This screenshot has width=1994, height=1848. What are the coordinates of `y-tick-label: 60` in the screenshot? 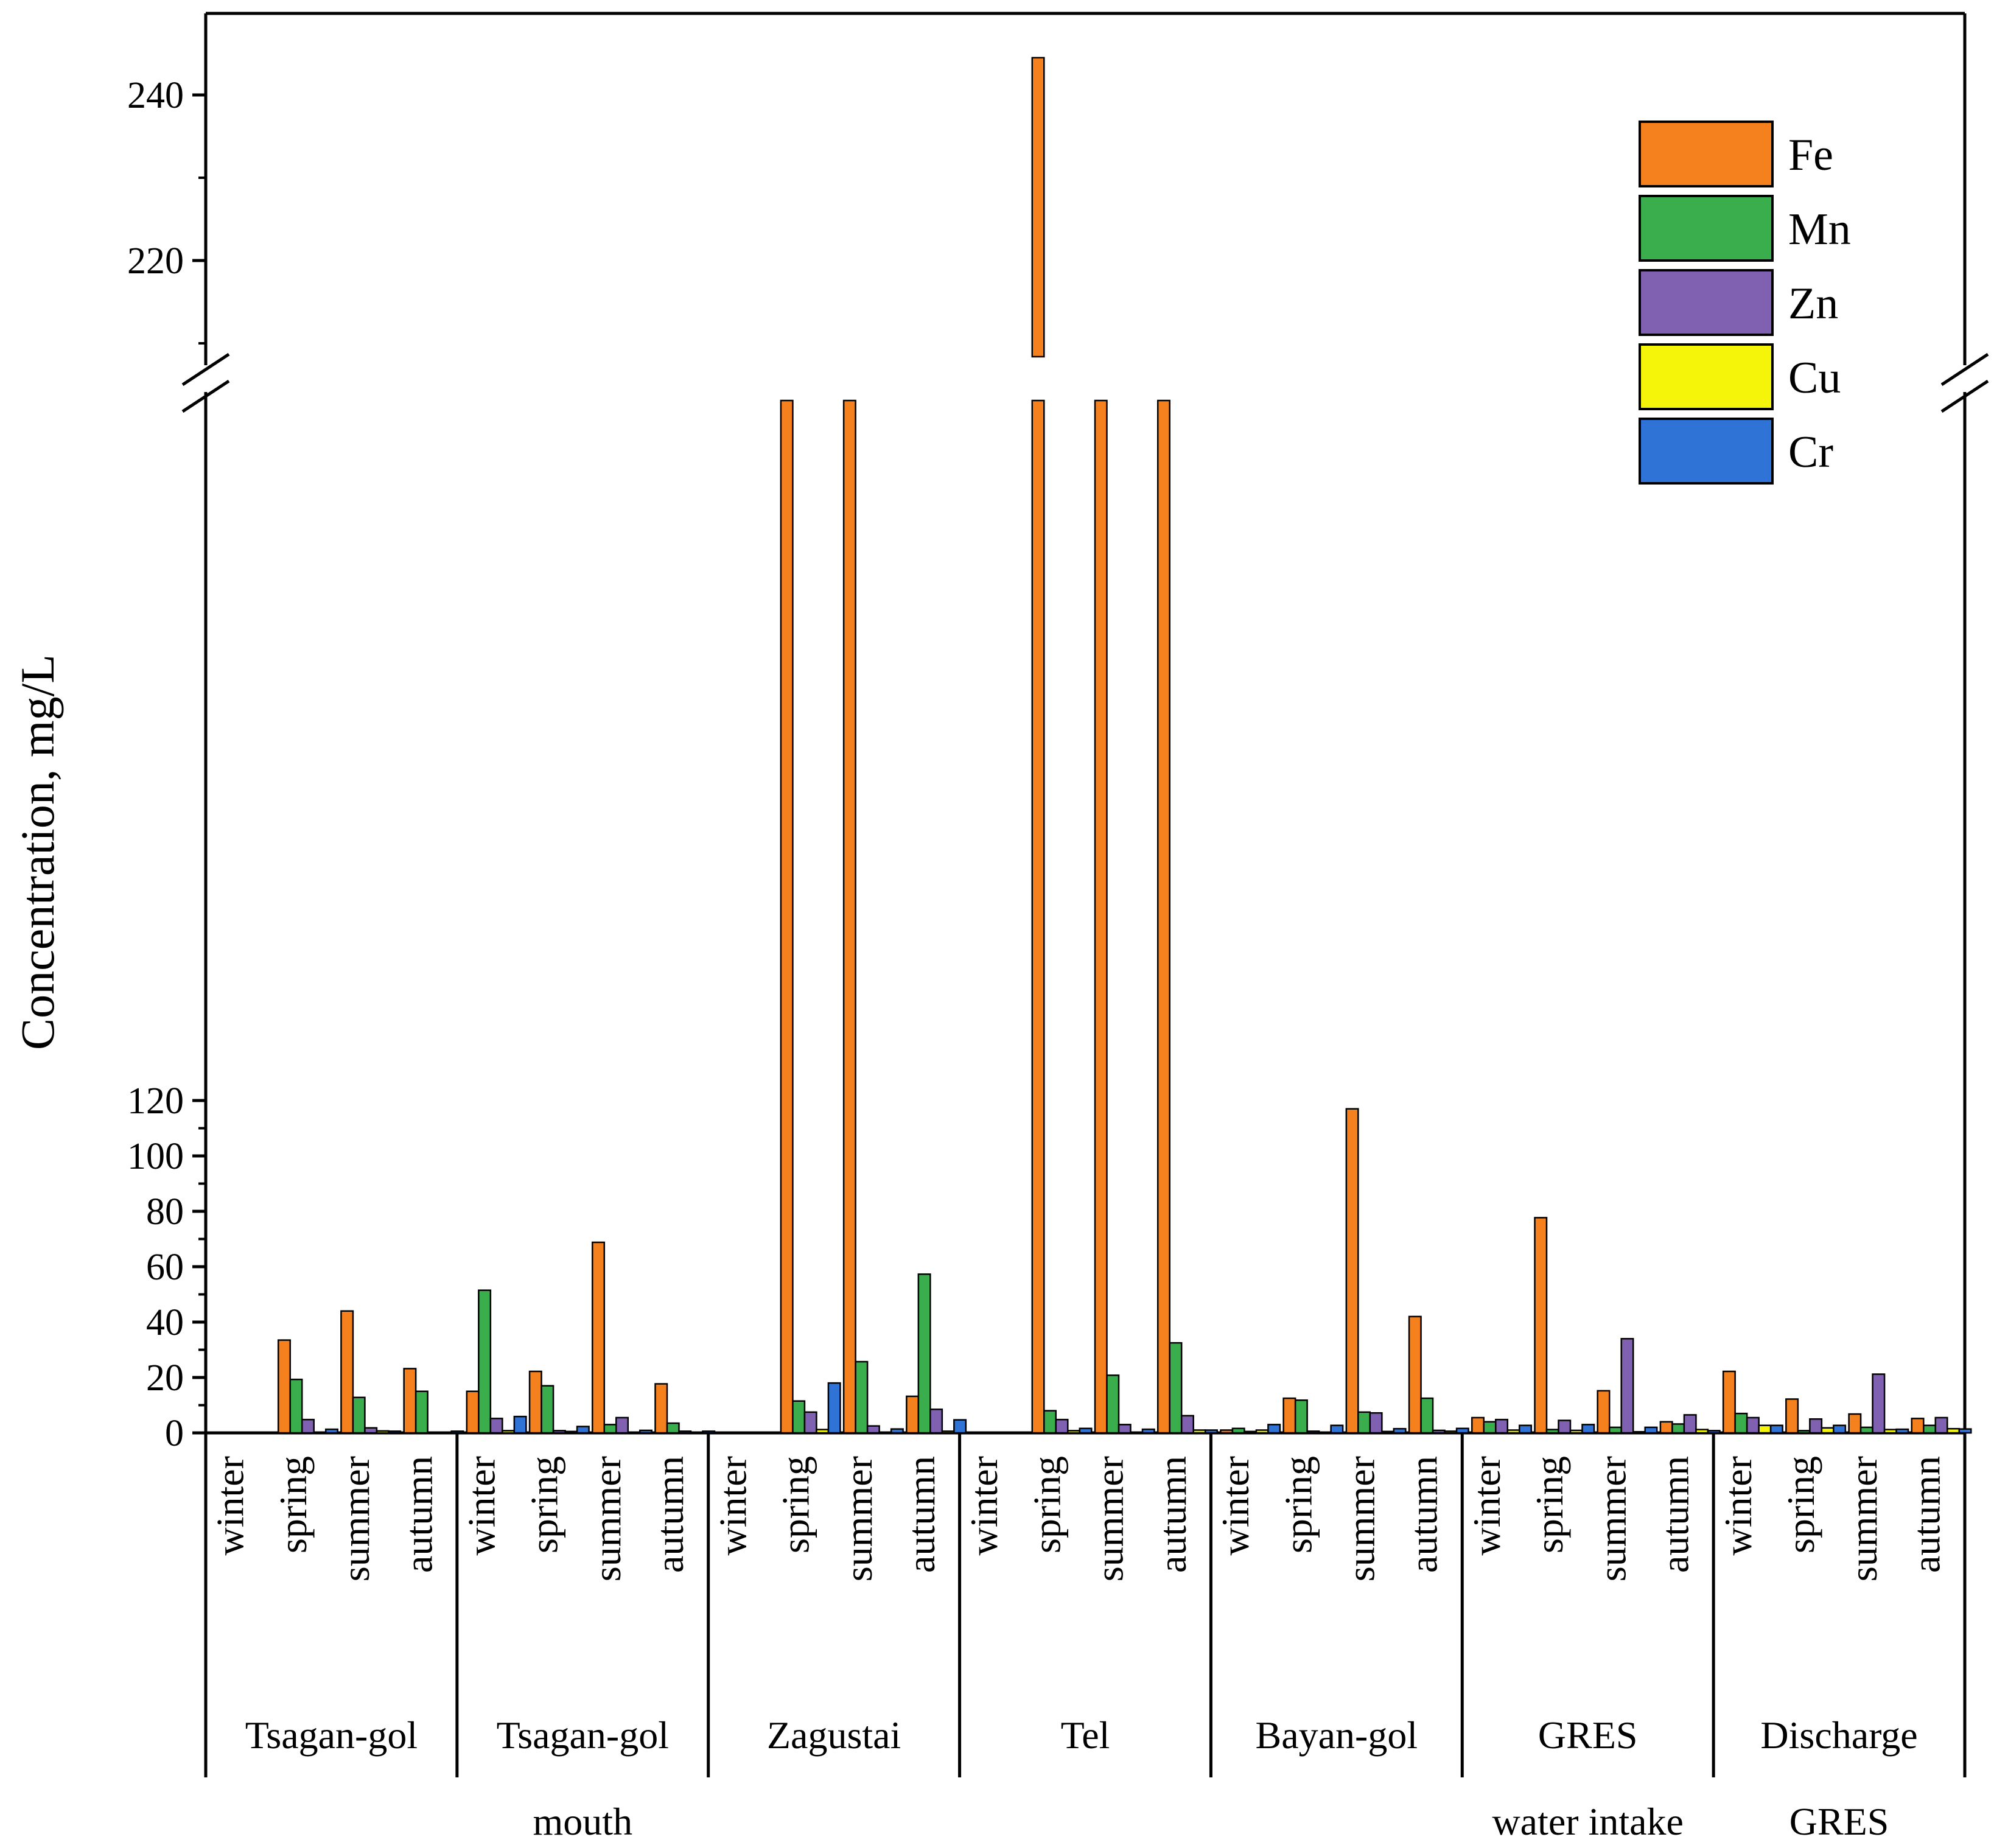 It's located at (165, 1267).